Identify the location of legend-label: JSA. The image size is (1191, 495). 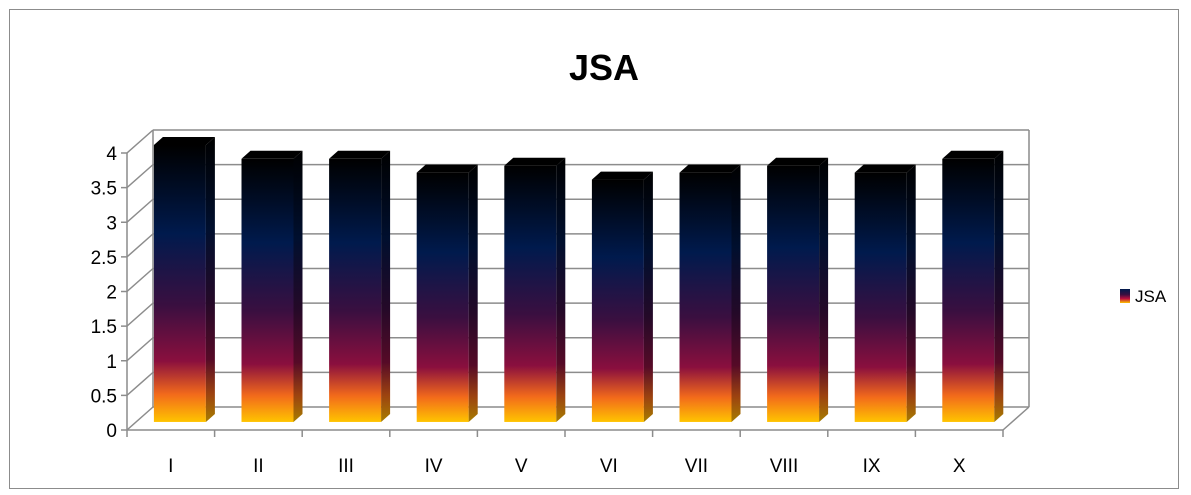
(1151, 296).